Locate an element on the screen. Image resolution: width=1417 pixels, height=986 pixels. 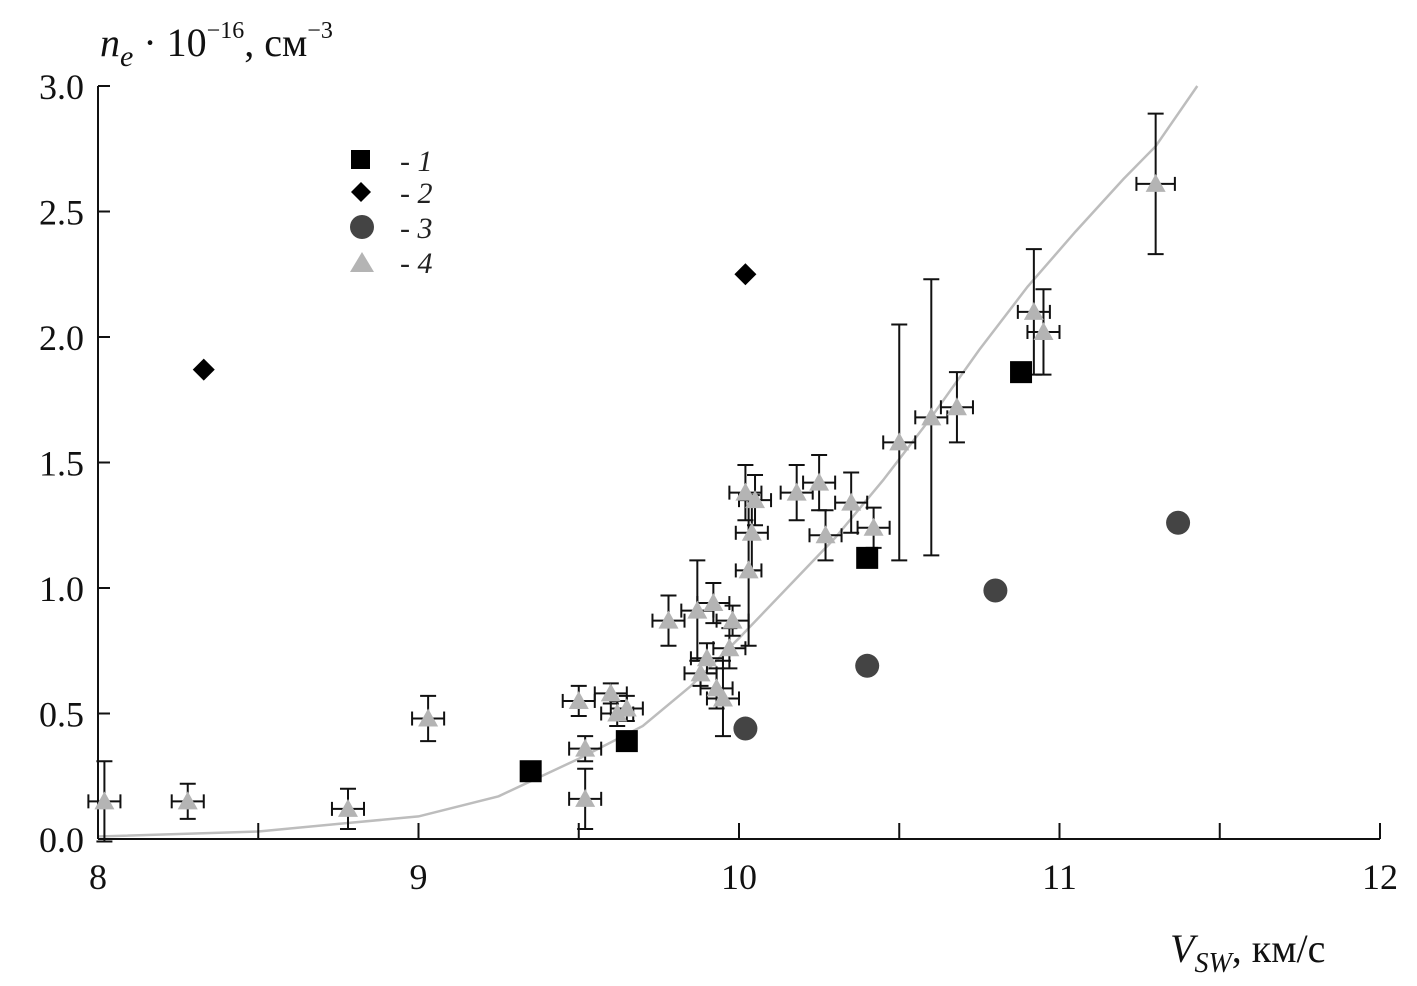
legend-label-2: - 2 is located at coordinates (416, 193).